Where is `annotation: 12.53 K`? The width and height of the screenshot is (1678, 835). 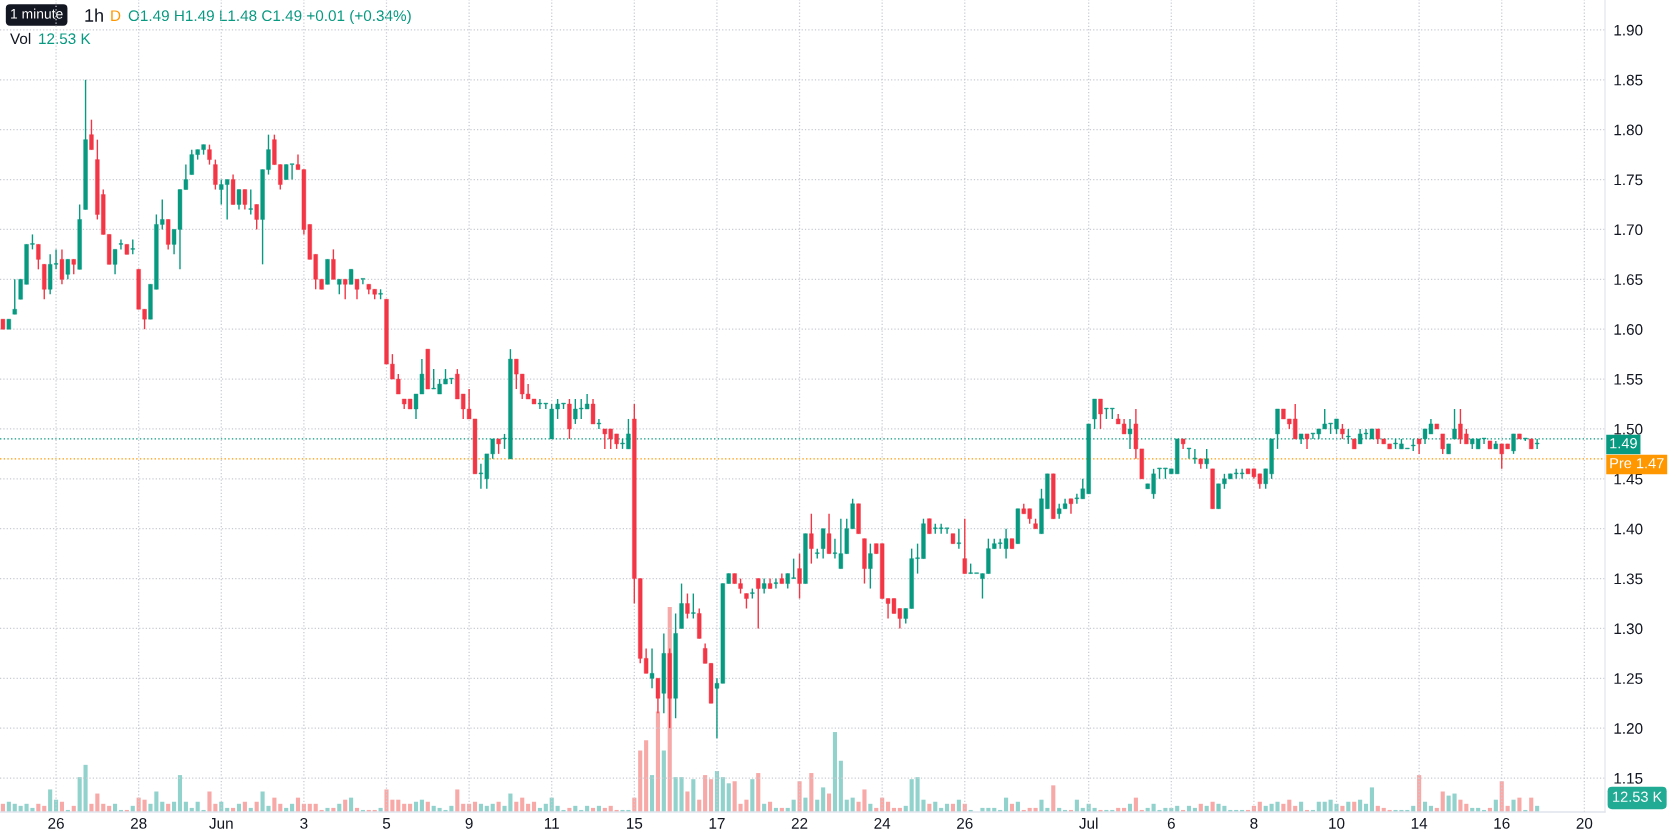
annotation: 12.53 K is located at coordinates (65, 39).